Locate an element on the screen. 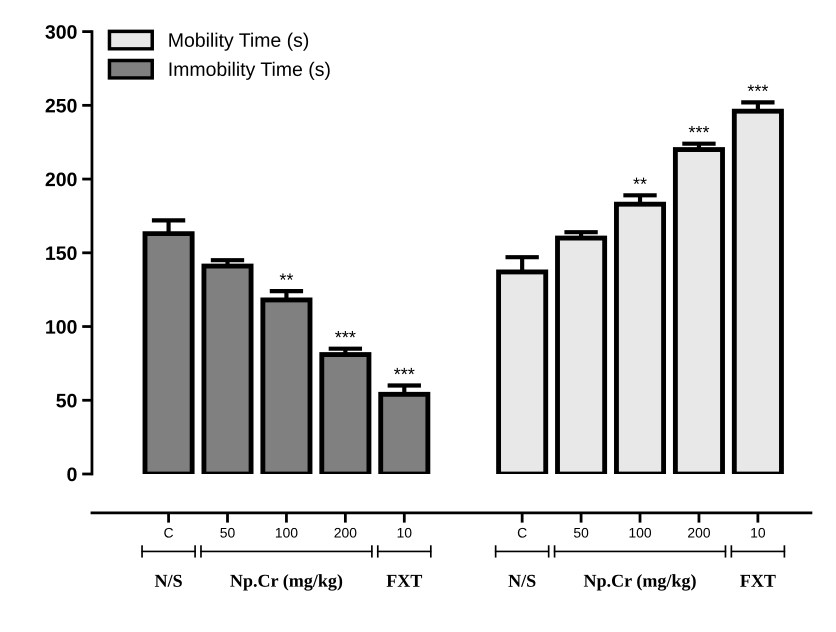  y-tick-label: 250 is located at coordinates (61, 105).